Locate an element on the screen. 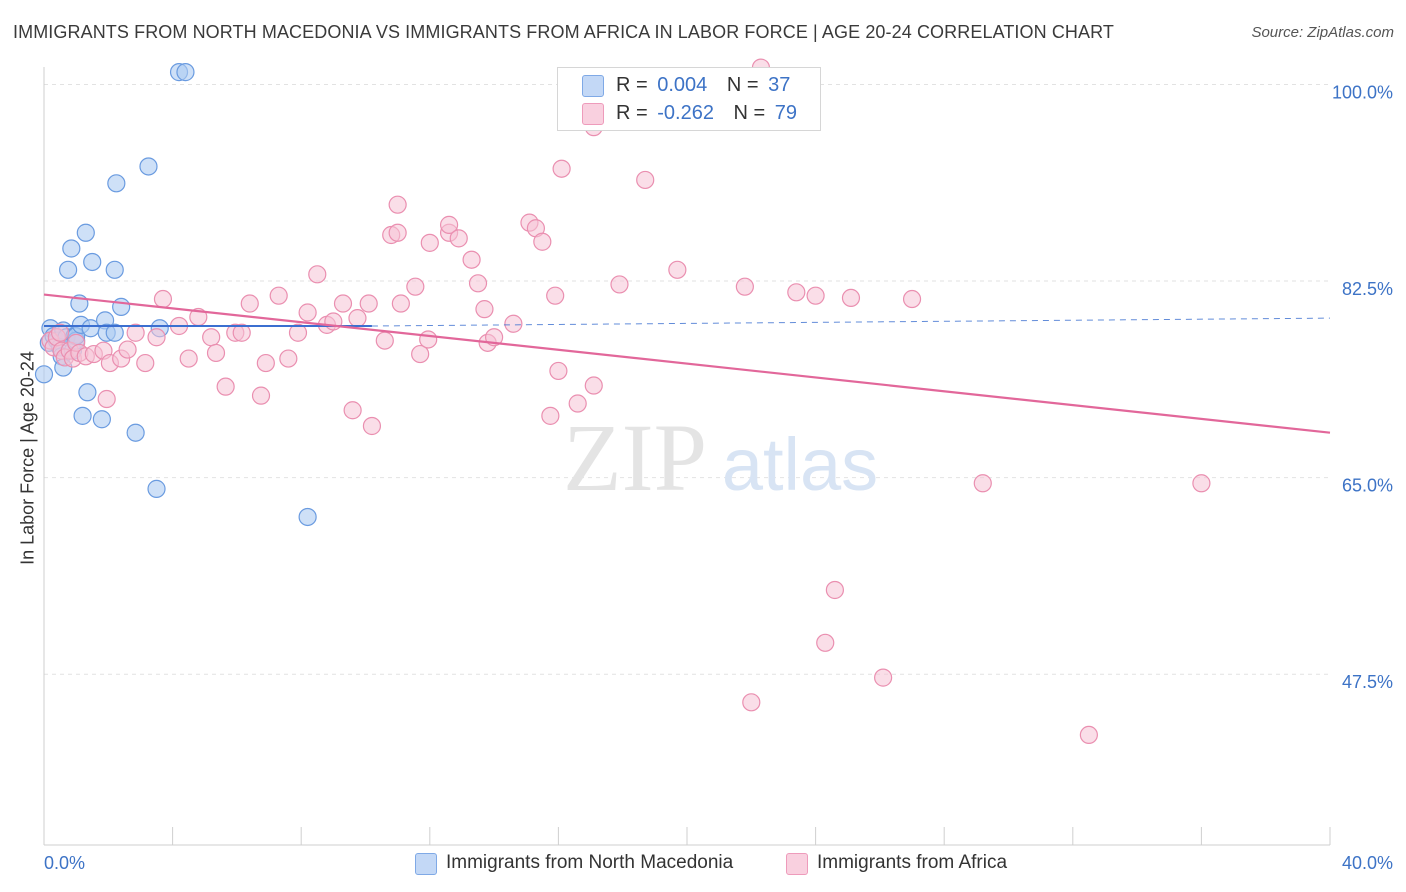 The height and width of the screenshot is (892, 1406). trend-lines is located at coordinates (687, 363).